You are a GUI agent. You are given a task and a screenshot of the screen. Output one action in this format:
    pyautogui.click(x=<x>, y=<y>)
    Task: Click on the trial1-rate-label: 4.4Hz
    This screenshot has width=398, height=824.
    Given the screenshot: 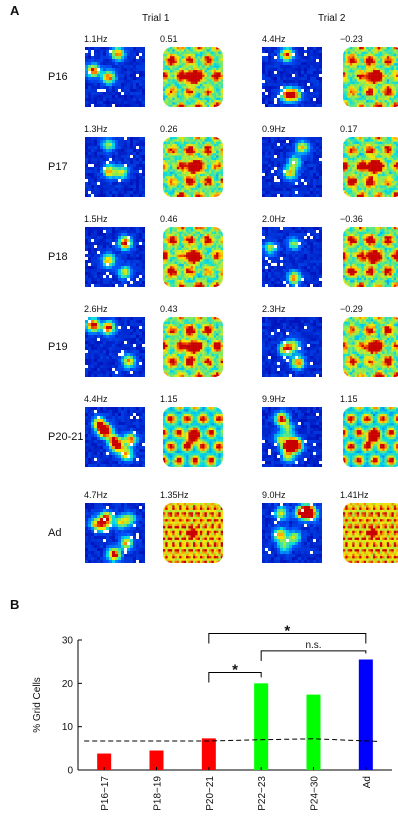 What is the action you would take?
    pyautogui.click(x=96, y=399)
    